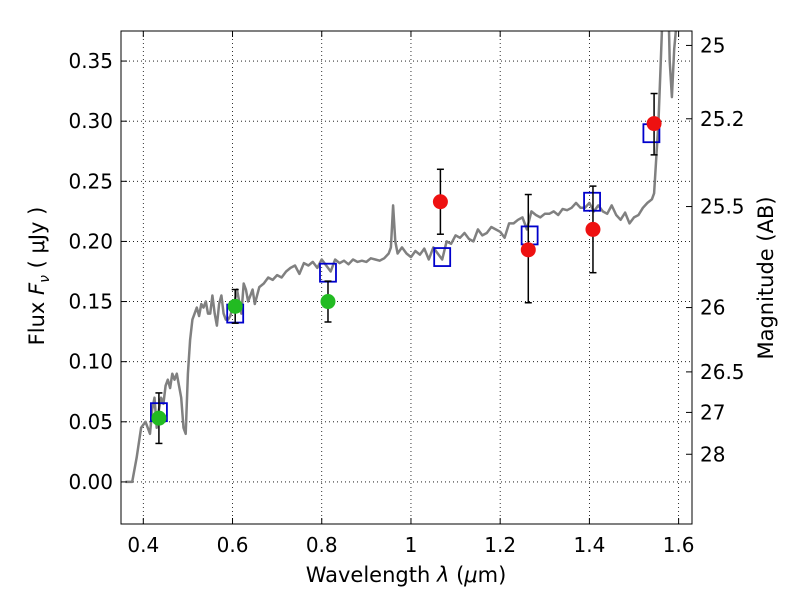  Describe the element at coordinates (233, 545) in the screenshot. I see `x-tick-label: 0.6` at that location.